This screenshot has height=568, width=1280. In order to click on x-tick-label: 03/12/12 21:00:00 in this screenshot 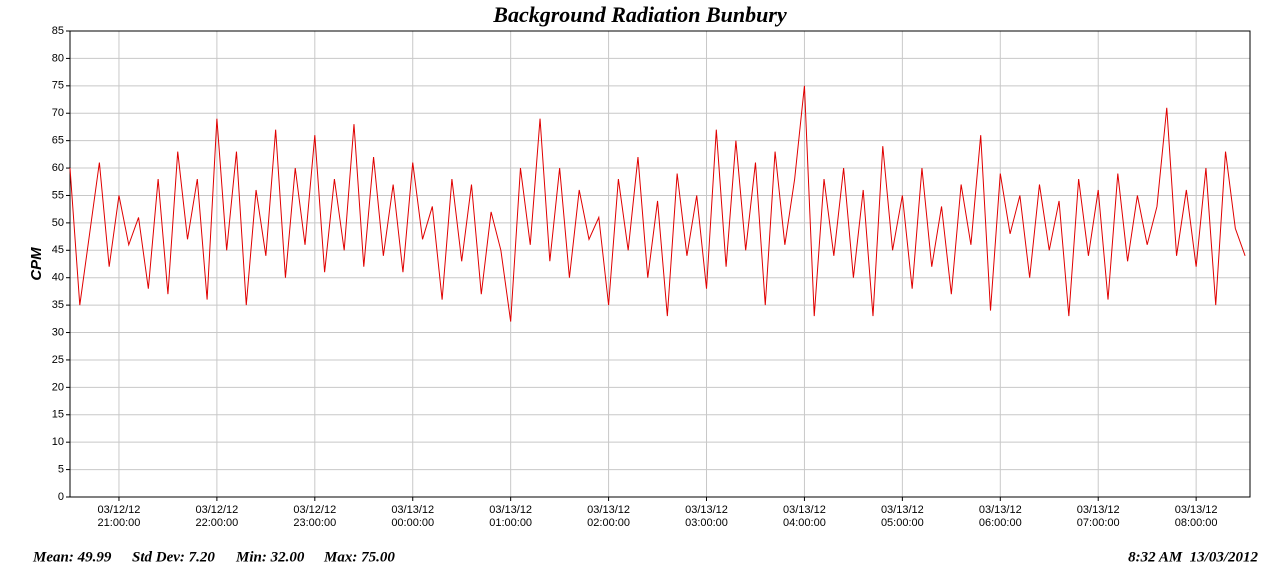, I will do `click(119, 516)`.